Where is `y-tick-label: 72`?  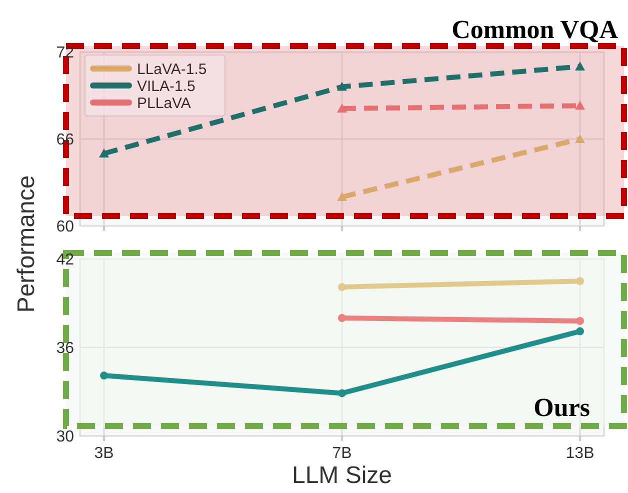
y-tick-label: 72 is located at coordinates (65, 53).